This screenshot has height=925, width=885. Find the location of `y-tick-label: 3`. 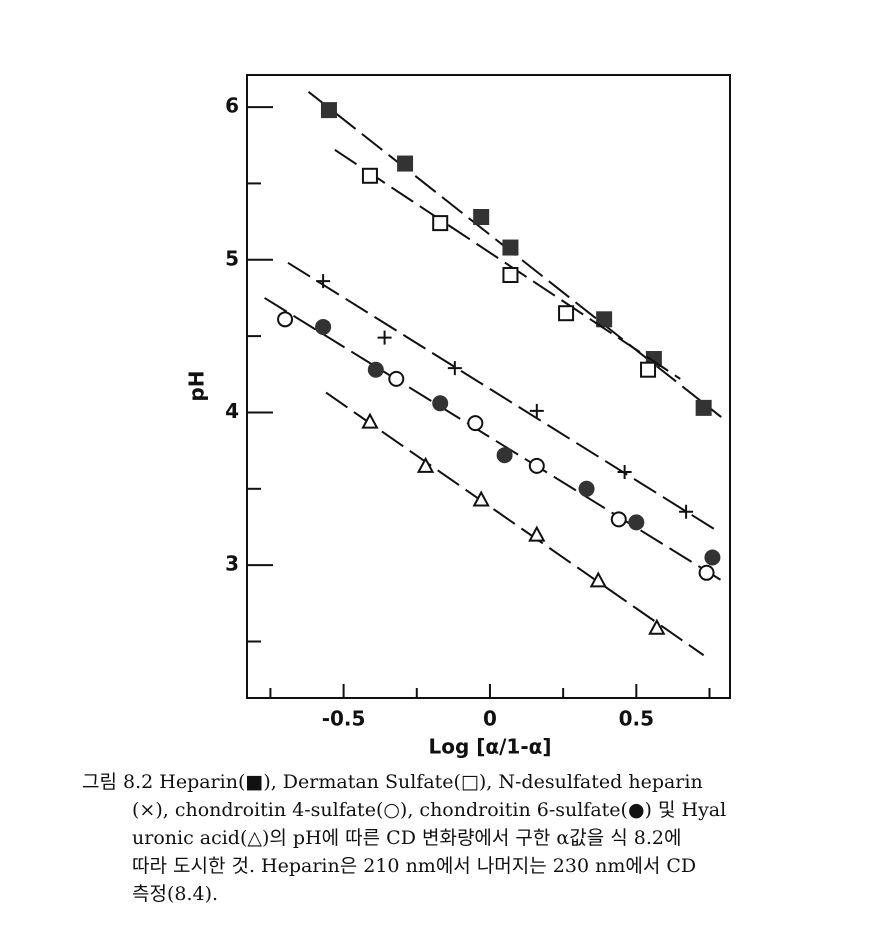

y-tick-label: 3 is located at coordinates (232, 564).